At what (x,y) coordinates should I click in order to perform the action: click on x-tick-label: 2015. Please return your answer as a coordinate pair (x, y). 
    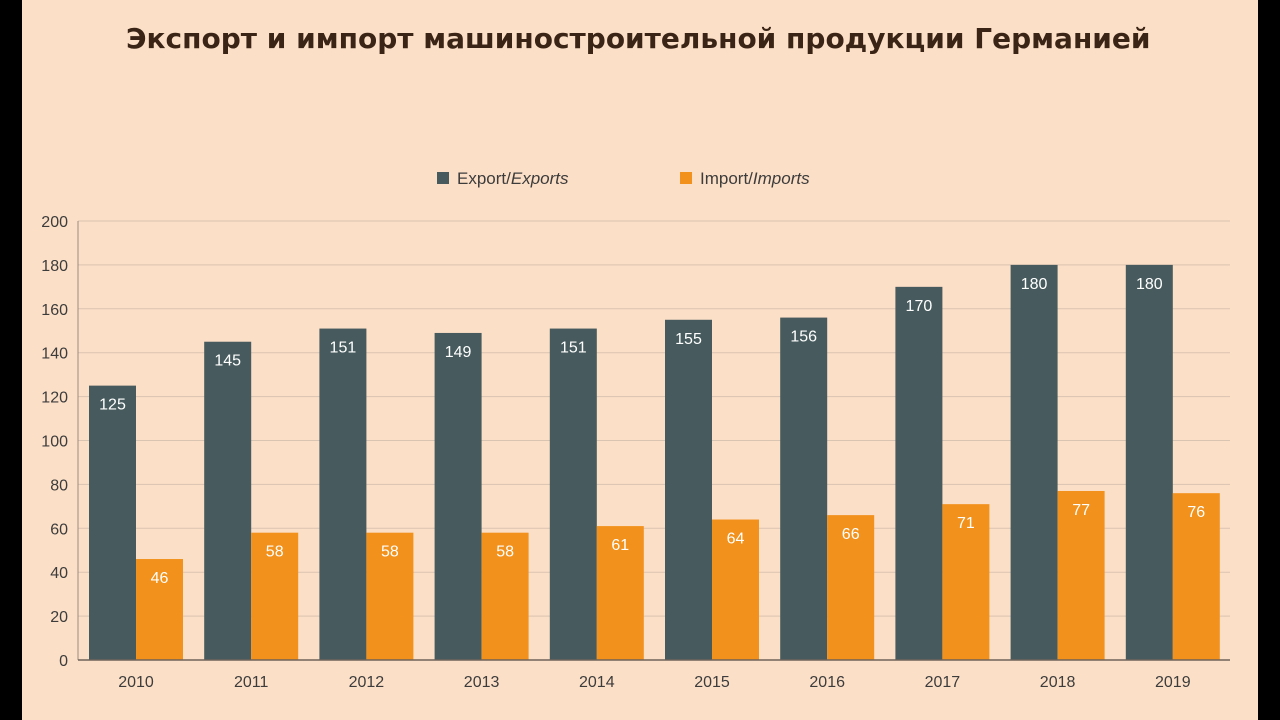
    Looking at the image, I should click on (712, 682).